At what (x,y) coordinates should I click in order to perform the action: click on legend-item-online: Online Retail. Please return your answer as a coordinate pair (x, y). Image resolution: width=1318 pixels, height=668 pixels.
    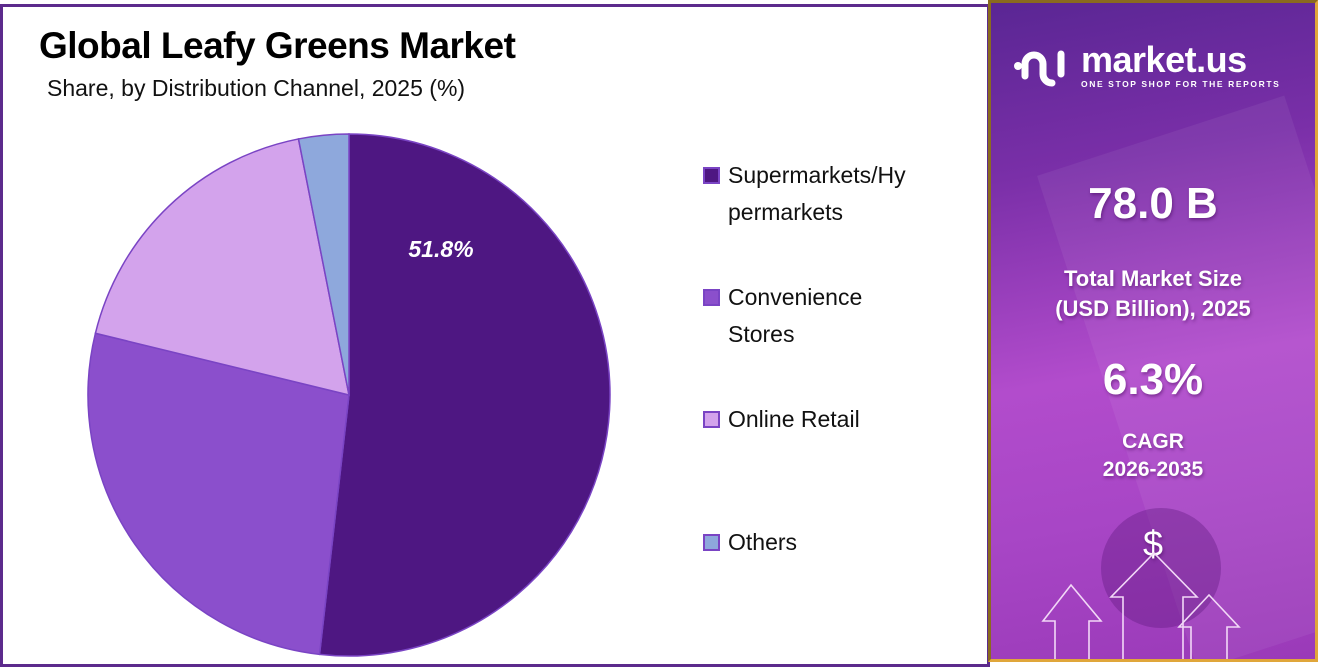
    Looking at the image, I should click on (830, 419).